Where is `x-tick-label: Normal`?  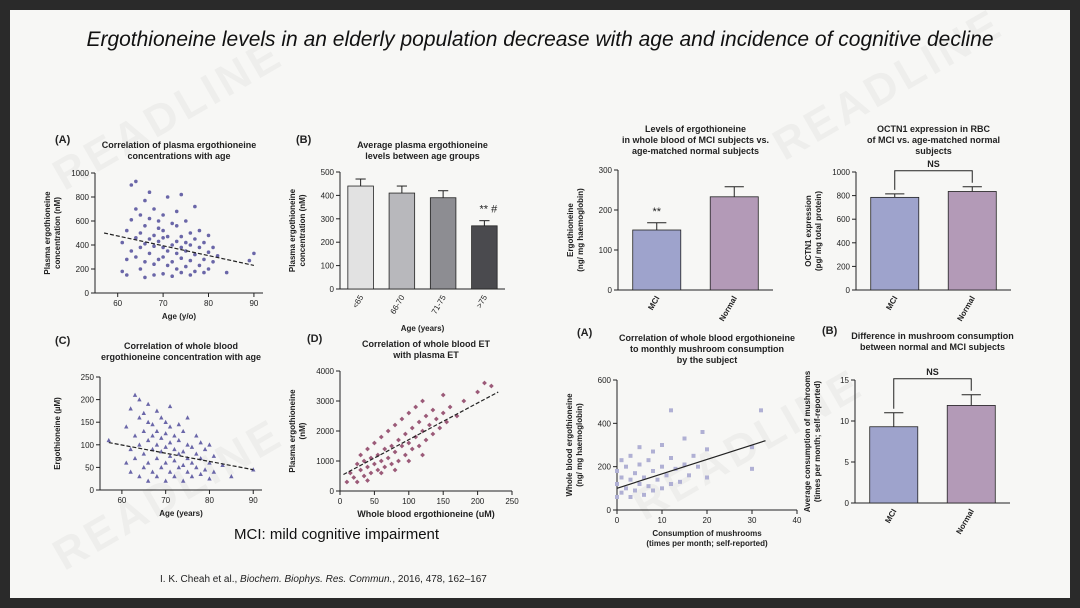 x-tick-label: Normal is located at coordinates (965, 522).